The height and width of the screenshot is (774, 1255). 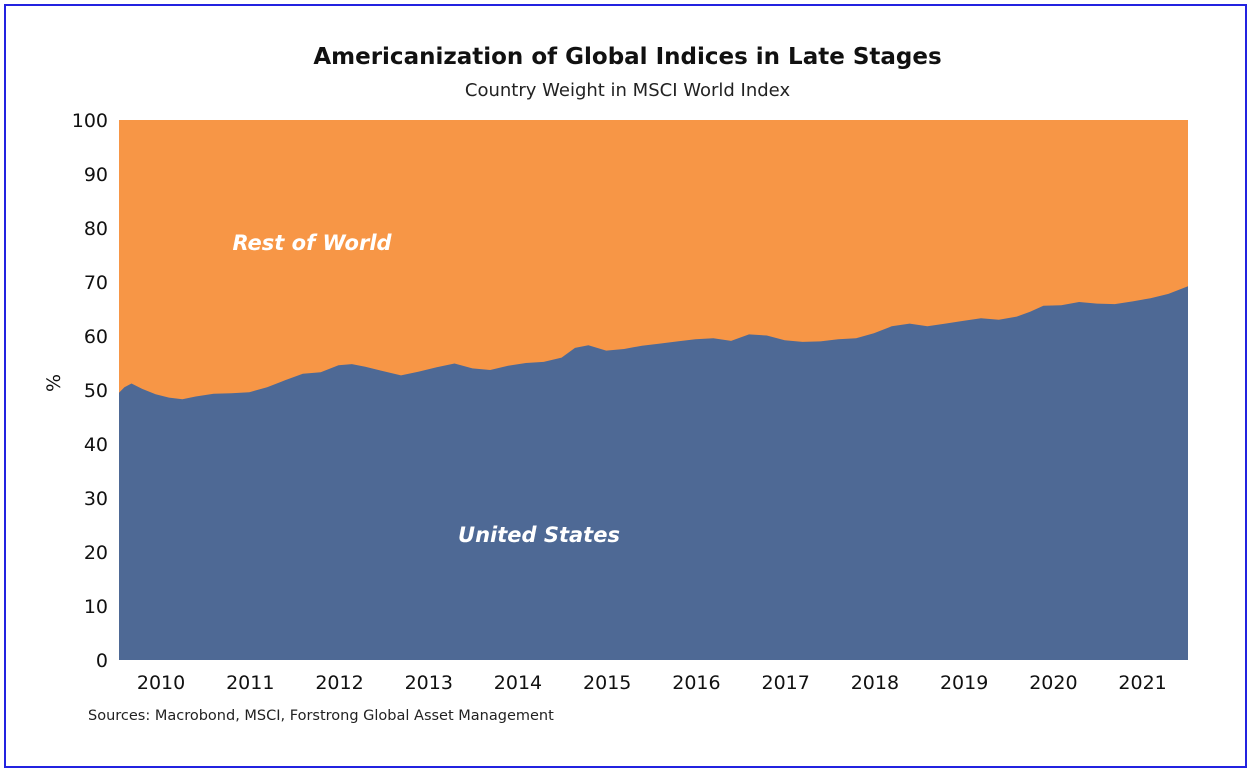 I want to click on y-tick-label: 70, so click(x=96, y=283).